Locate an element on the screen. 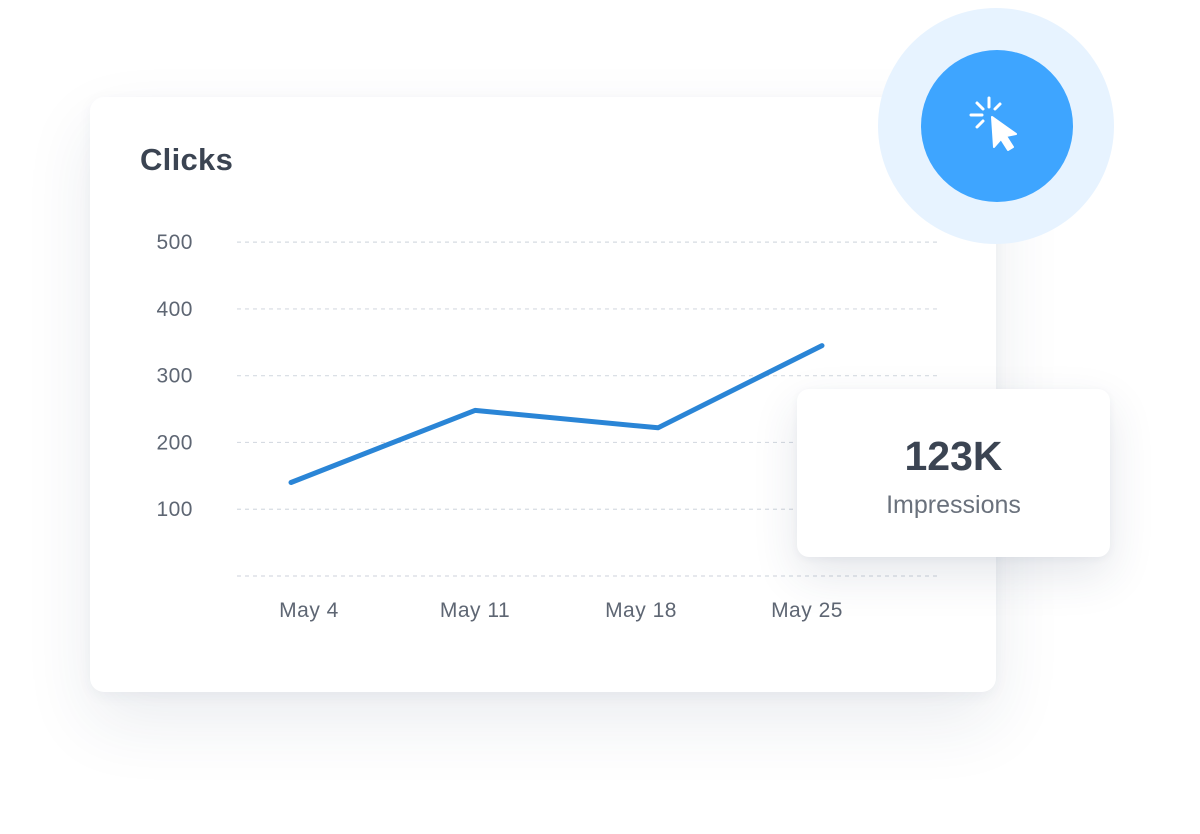 The width and height of the screenshot is (1200, 834). chart-title: Clicks is located at coordinates (187, 159).